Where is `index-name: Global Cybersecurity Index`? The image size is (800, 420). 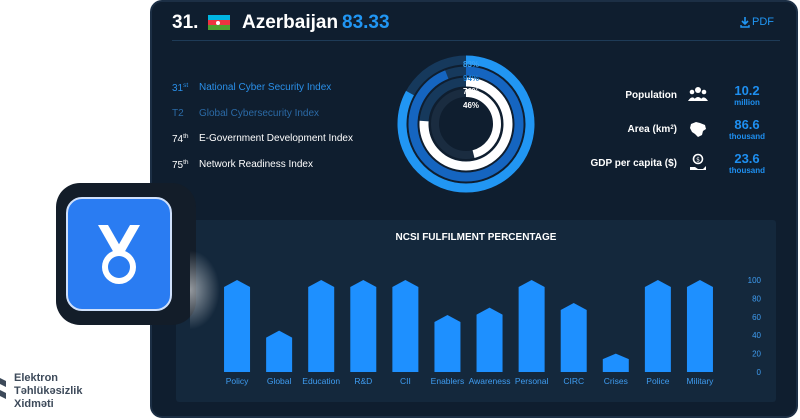
index-name: Global Cybersecurity Index is located at coordinates (259, 113).